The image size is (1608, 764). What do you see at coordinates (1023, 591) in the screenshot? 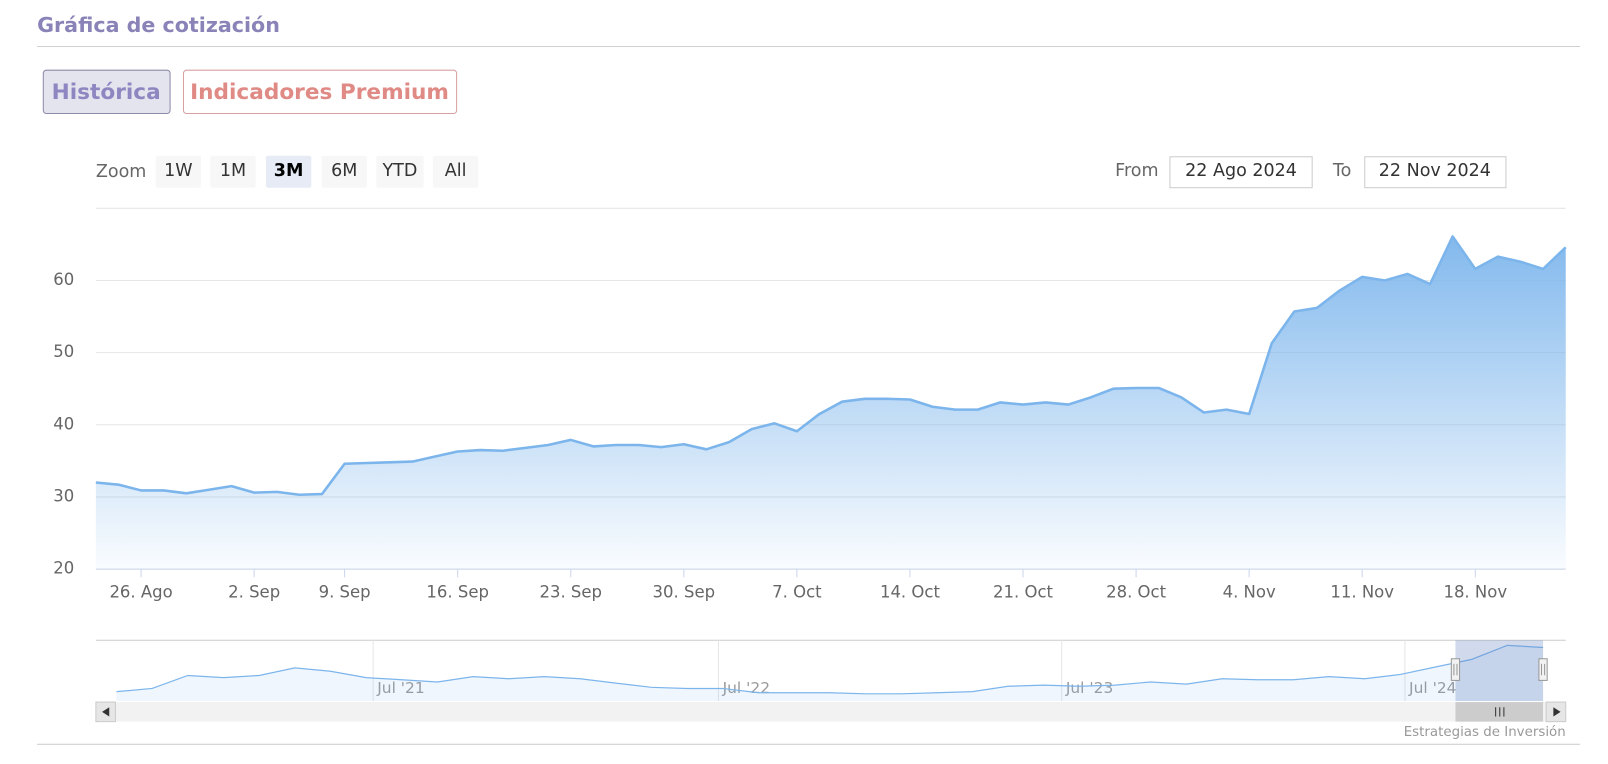
I see `x-tick-label: 21. Oct` at bounding box center [1023, 591].